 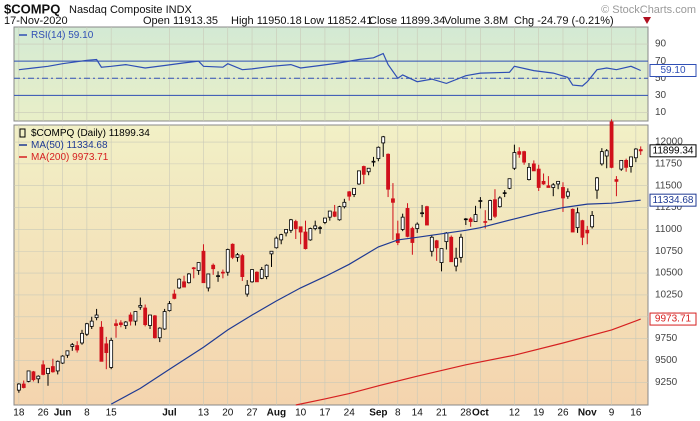 I want to click on y-tick-label: 50, so click(x=661, y=78).